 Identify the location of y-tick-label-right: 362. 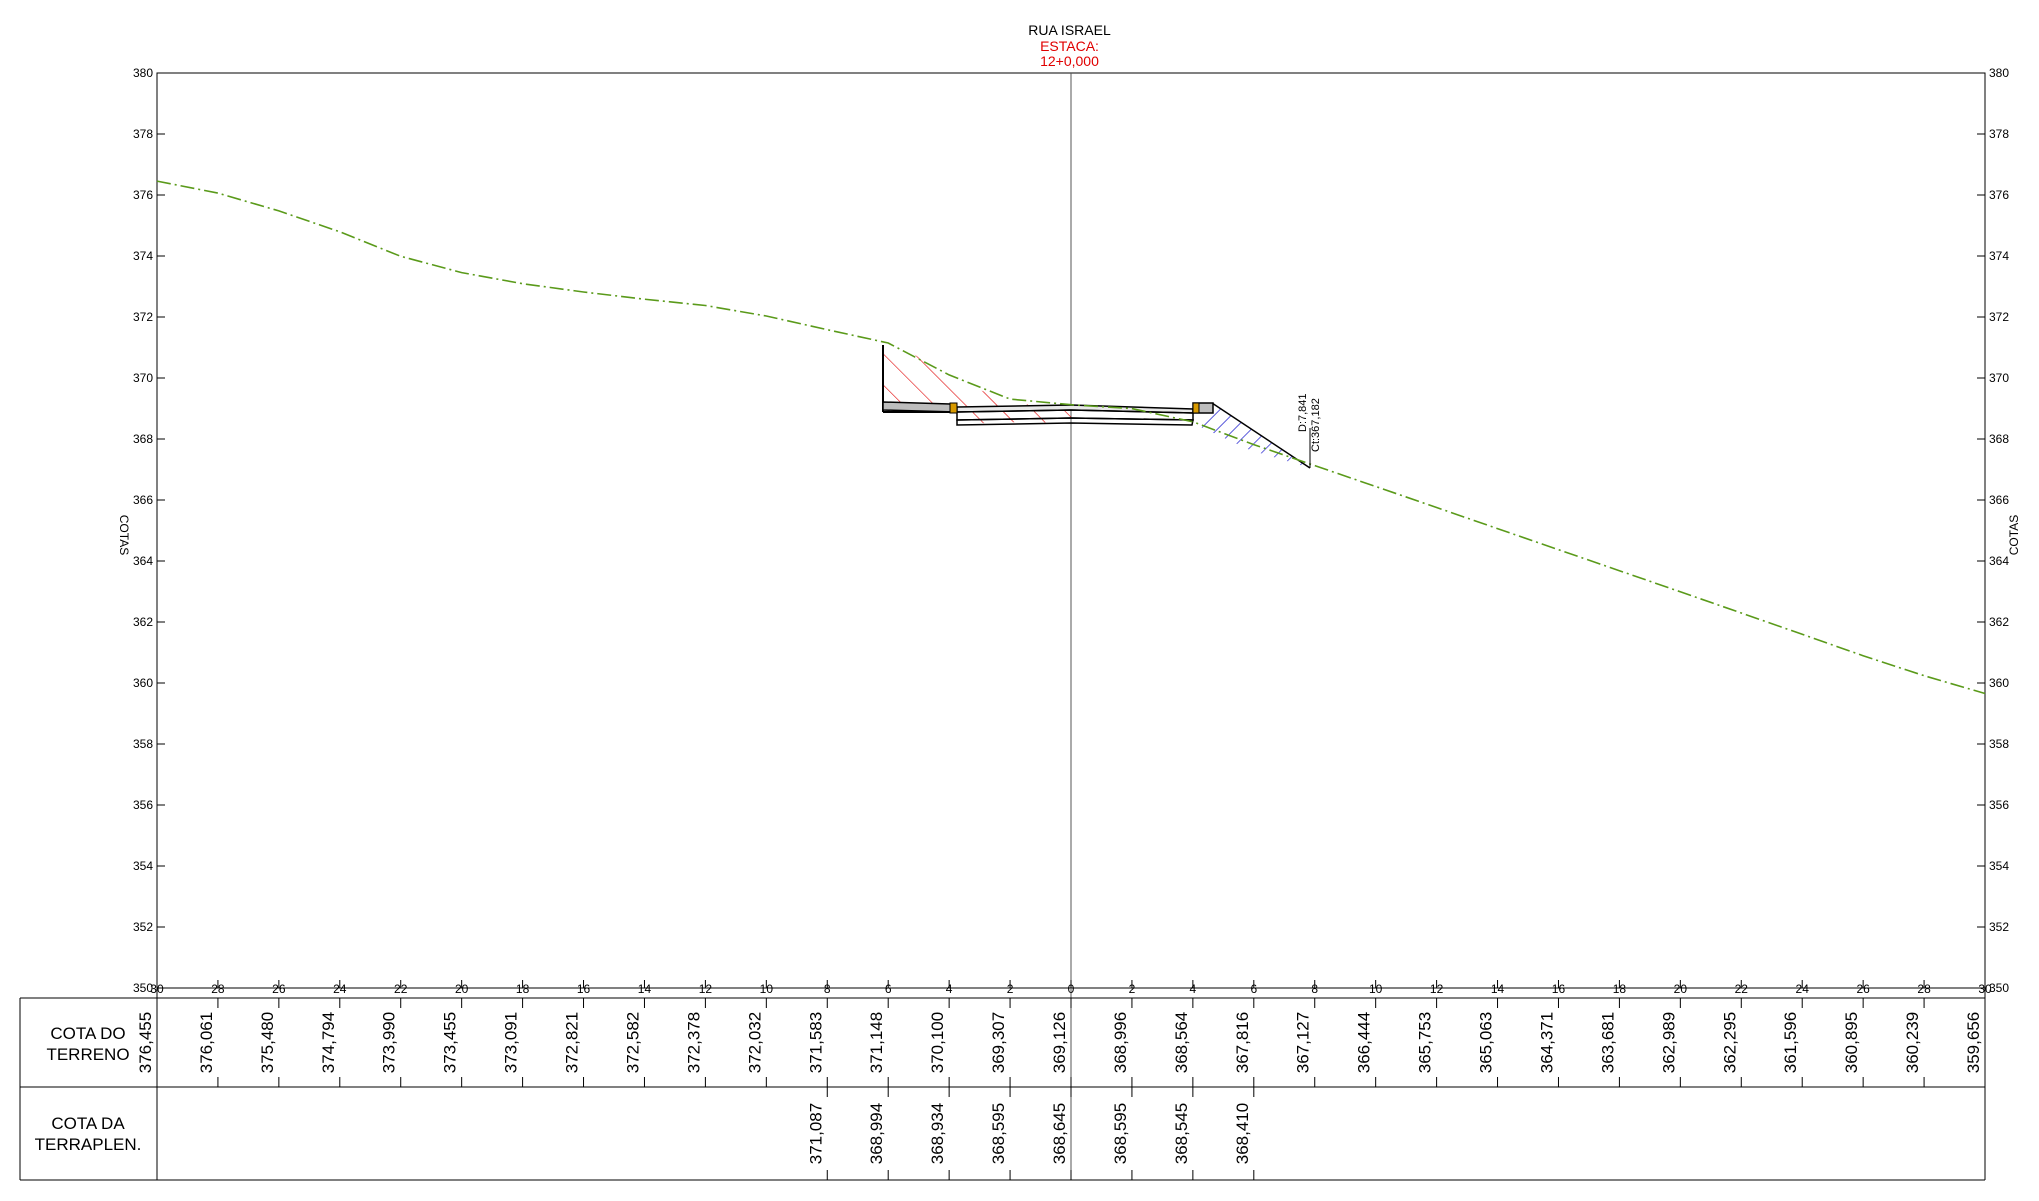
(1999, 622).